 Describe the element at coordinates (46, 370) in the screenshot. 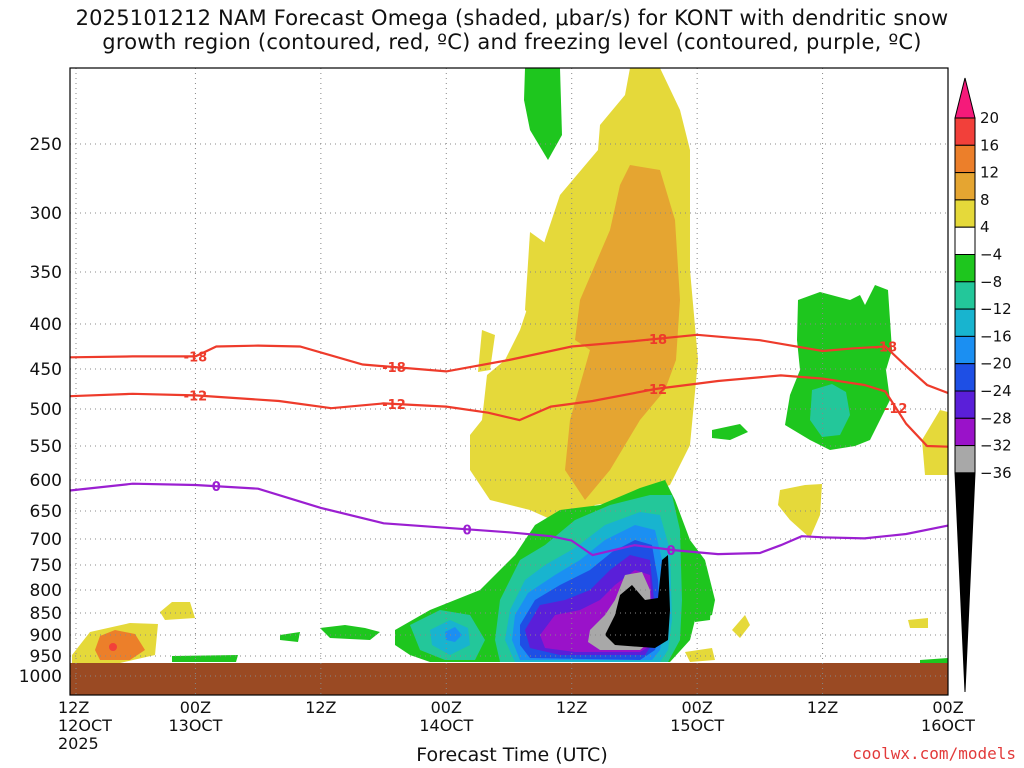

I see `y-tick-label-450: 450` at that location.